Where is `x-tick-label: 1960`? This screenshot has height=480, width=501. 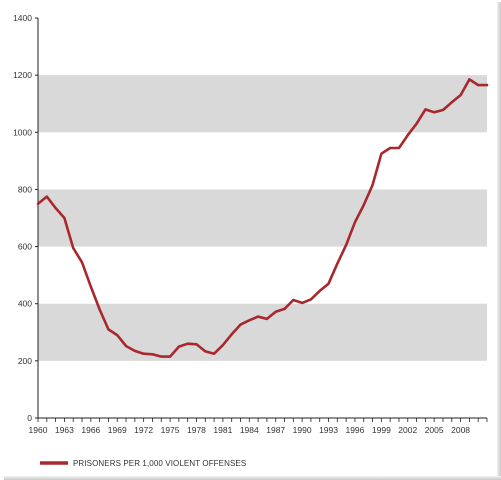
x-tick-label: 1960 is located at coordinates (38, 430).